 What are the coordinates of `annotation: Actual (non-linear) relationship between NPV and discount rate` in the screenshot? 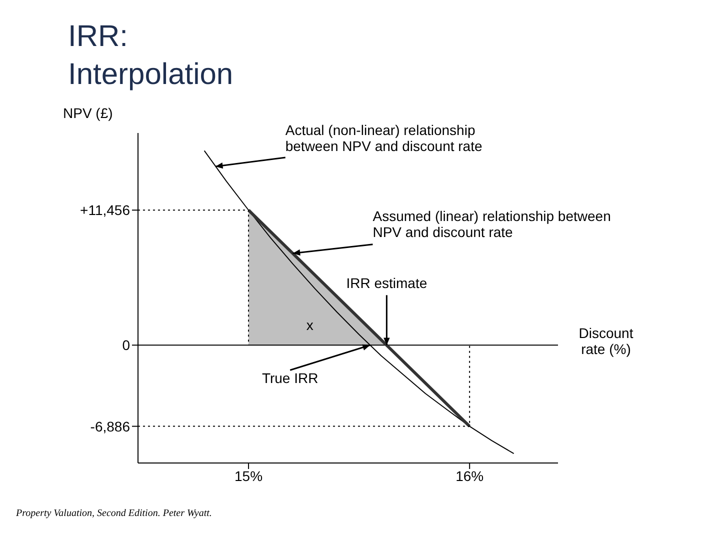 It's located at (384, 138).